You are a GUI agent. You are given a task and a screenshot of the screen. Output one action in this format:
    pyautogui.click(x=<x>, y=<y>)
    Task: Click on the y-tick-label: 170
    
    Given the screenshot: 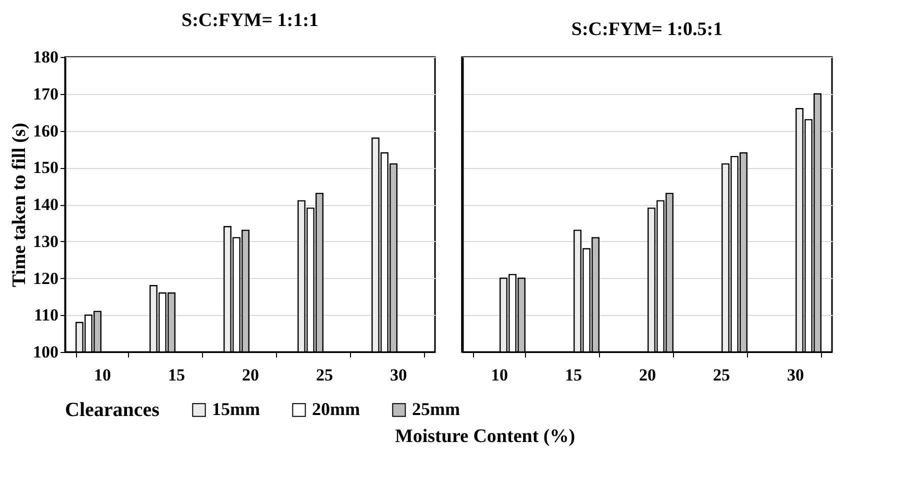 What is the action you would take?
    pyautogui.click(x=45, y=94)
    